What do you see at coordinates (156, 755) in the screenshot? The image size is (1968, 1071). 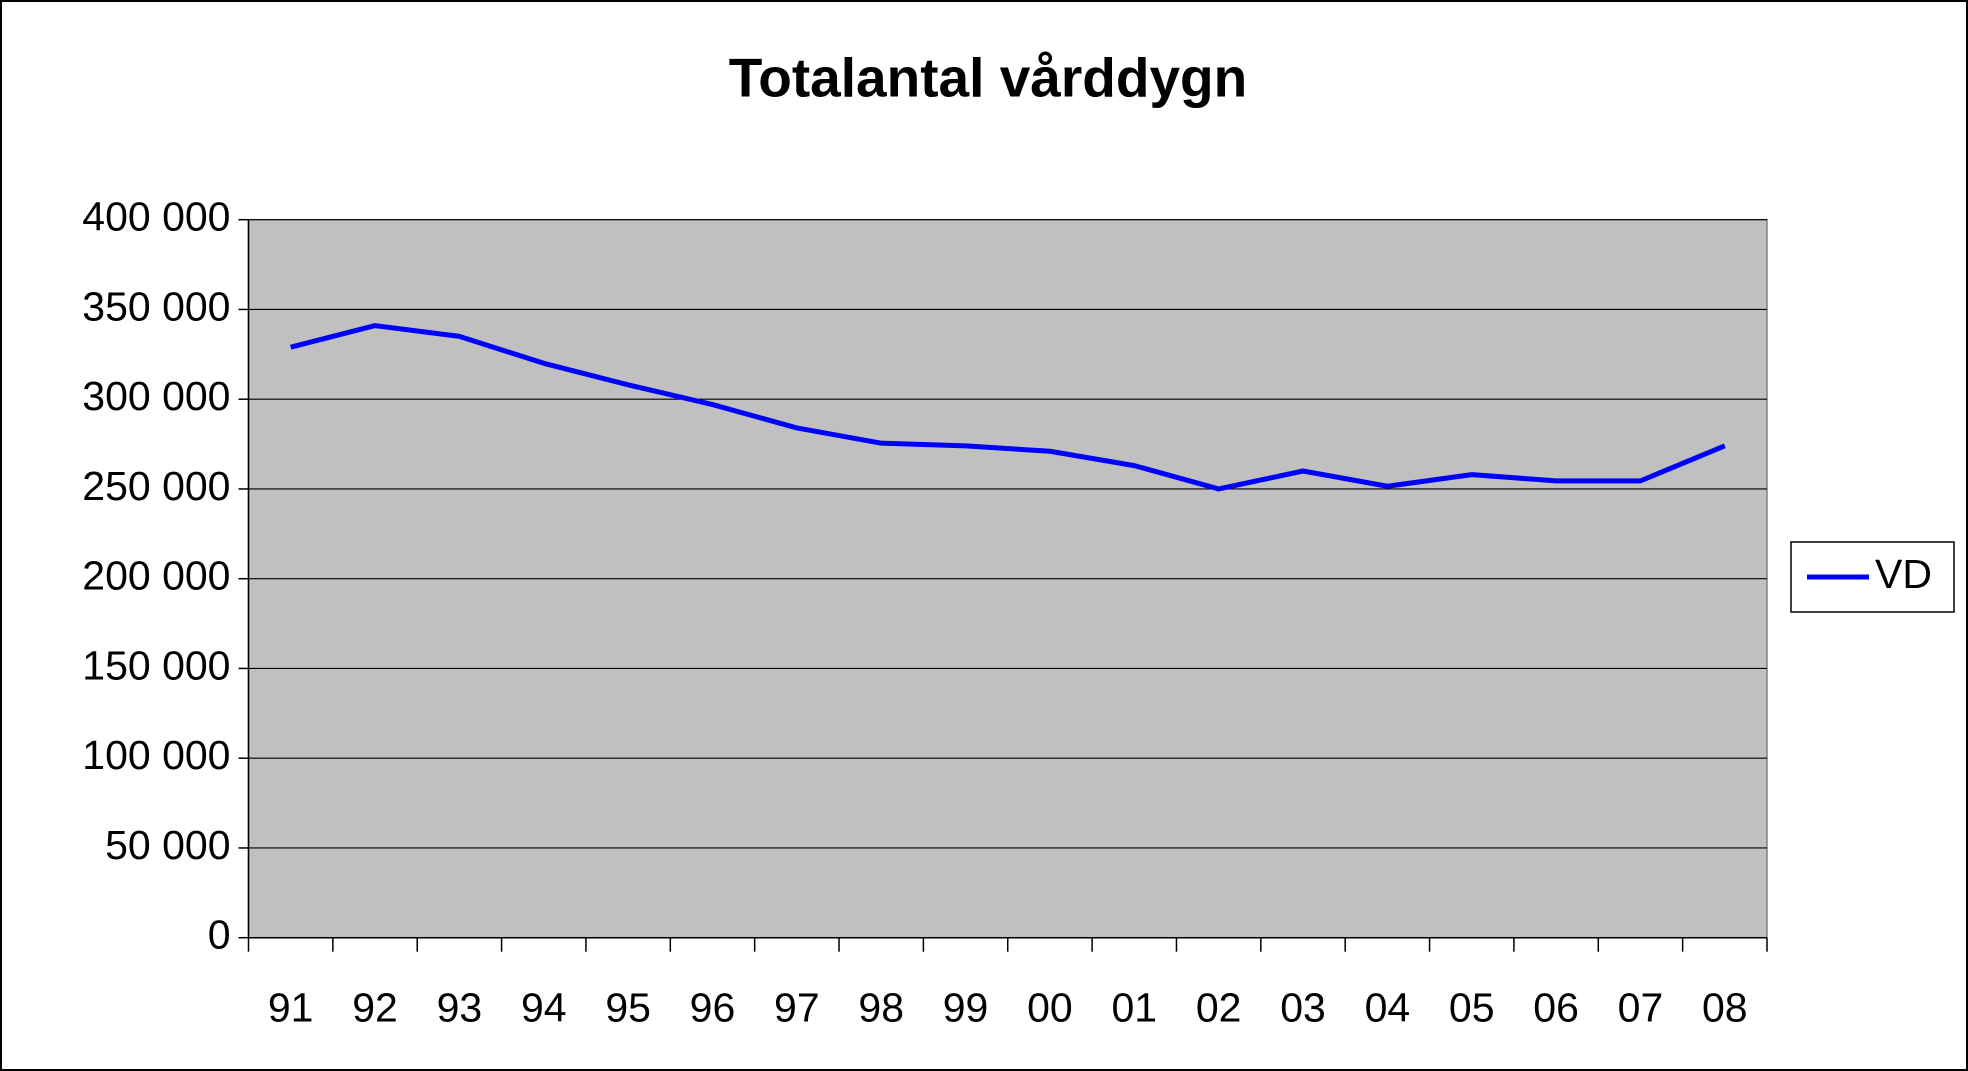 I see `y-tick-label: 100 000` at bounding box center [156, 755].